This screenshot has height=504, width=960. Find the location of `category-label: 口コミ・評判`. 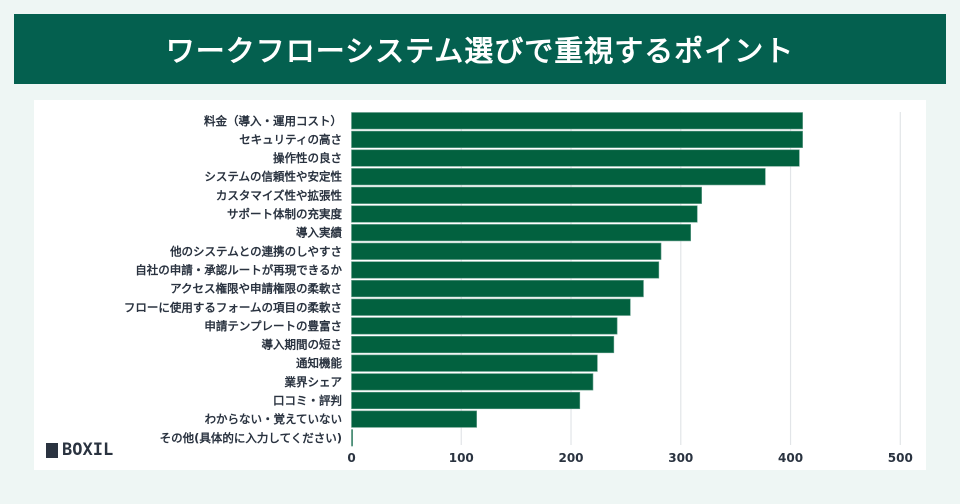

category-label: 口コミ・評判 is located at coordinates (307, 401).